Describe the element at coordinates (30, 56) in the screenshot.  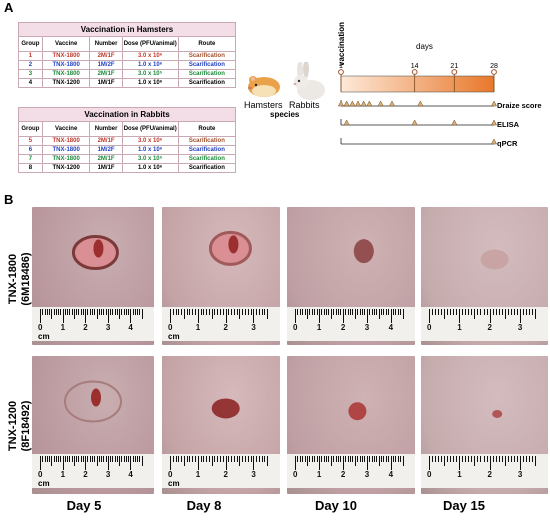
I see `cell-group: 1` at that location.